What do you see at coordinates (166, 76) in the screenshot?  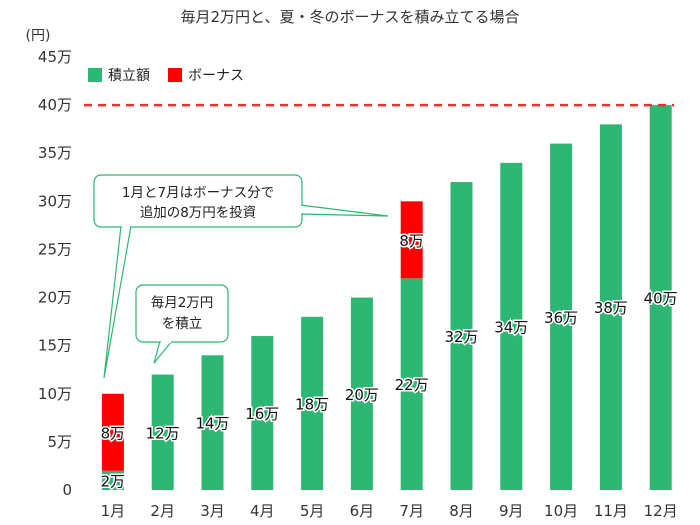 I see `legend: 積立額 ボーナス` at bounding box center [166, 76].